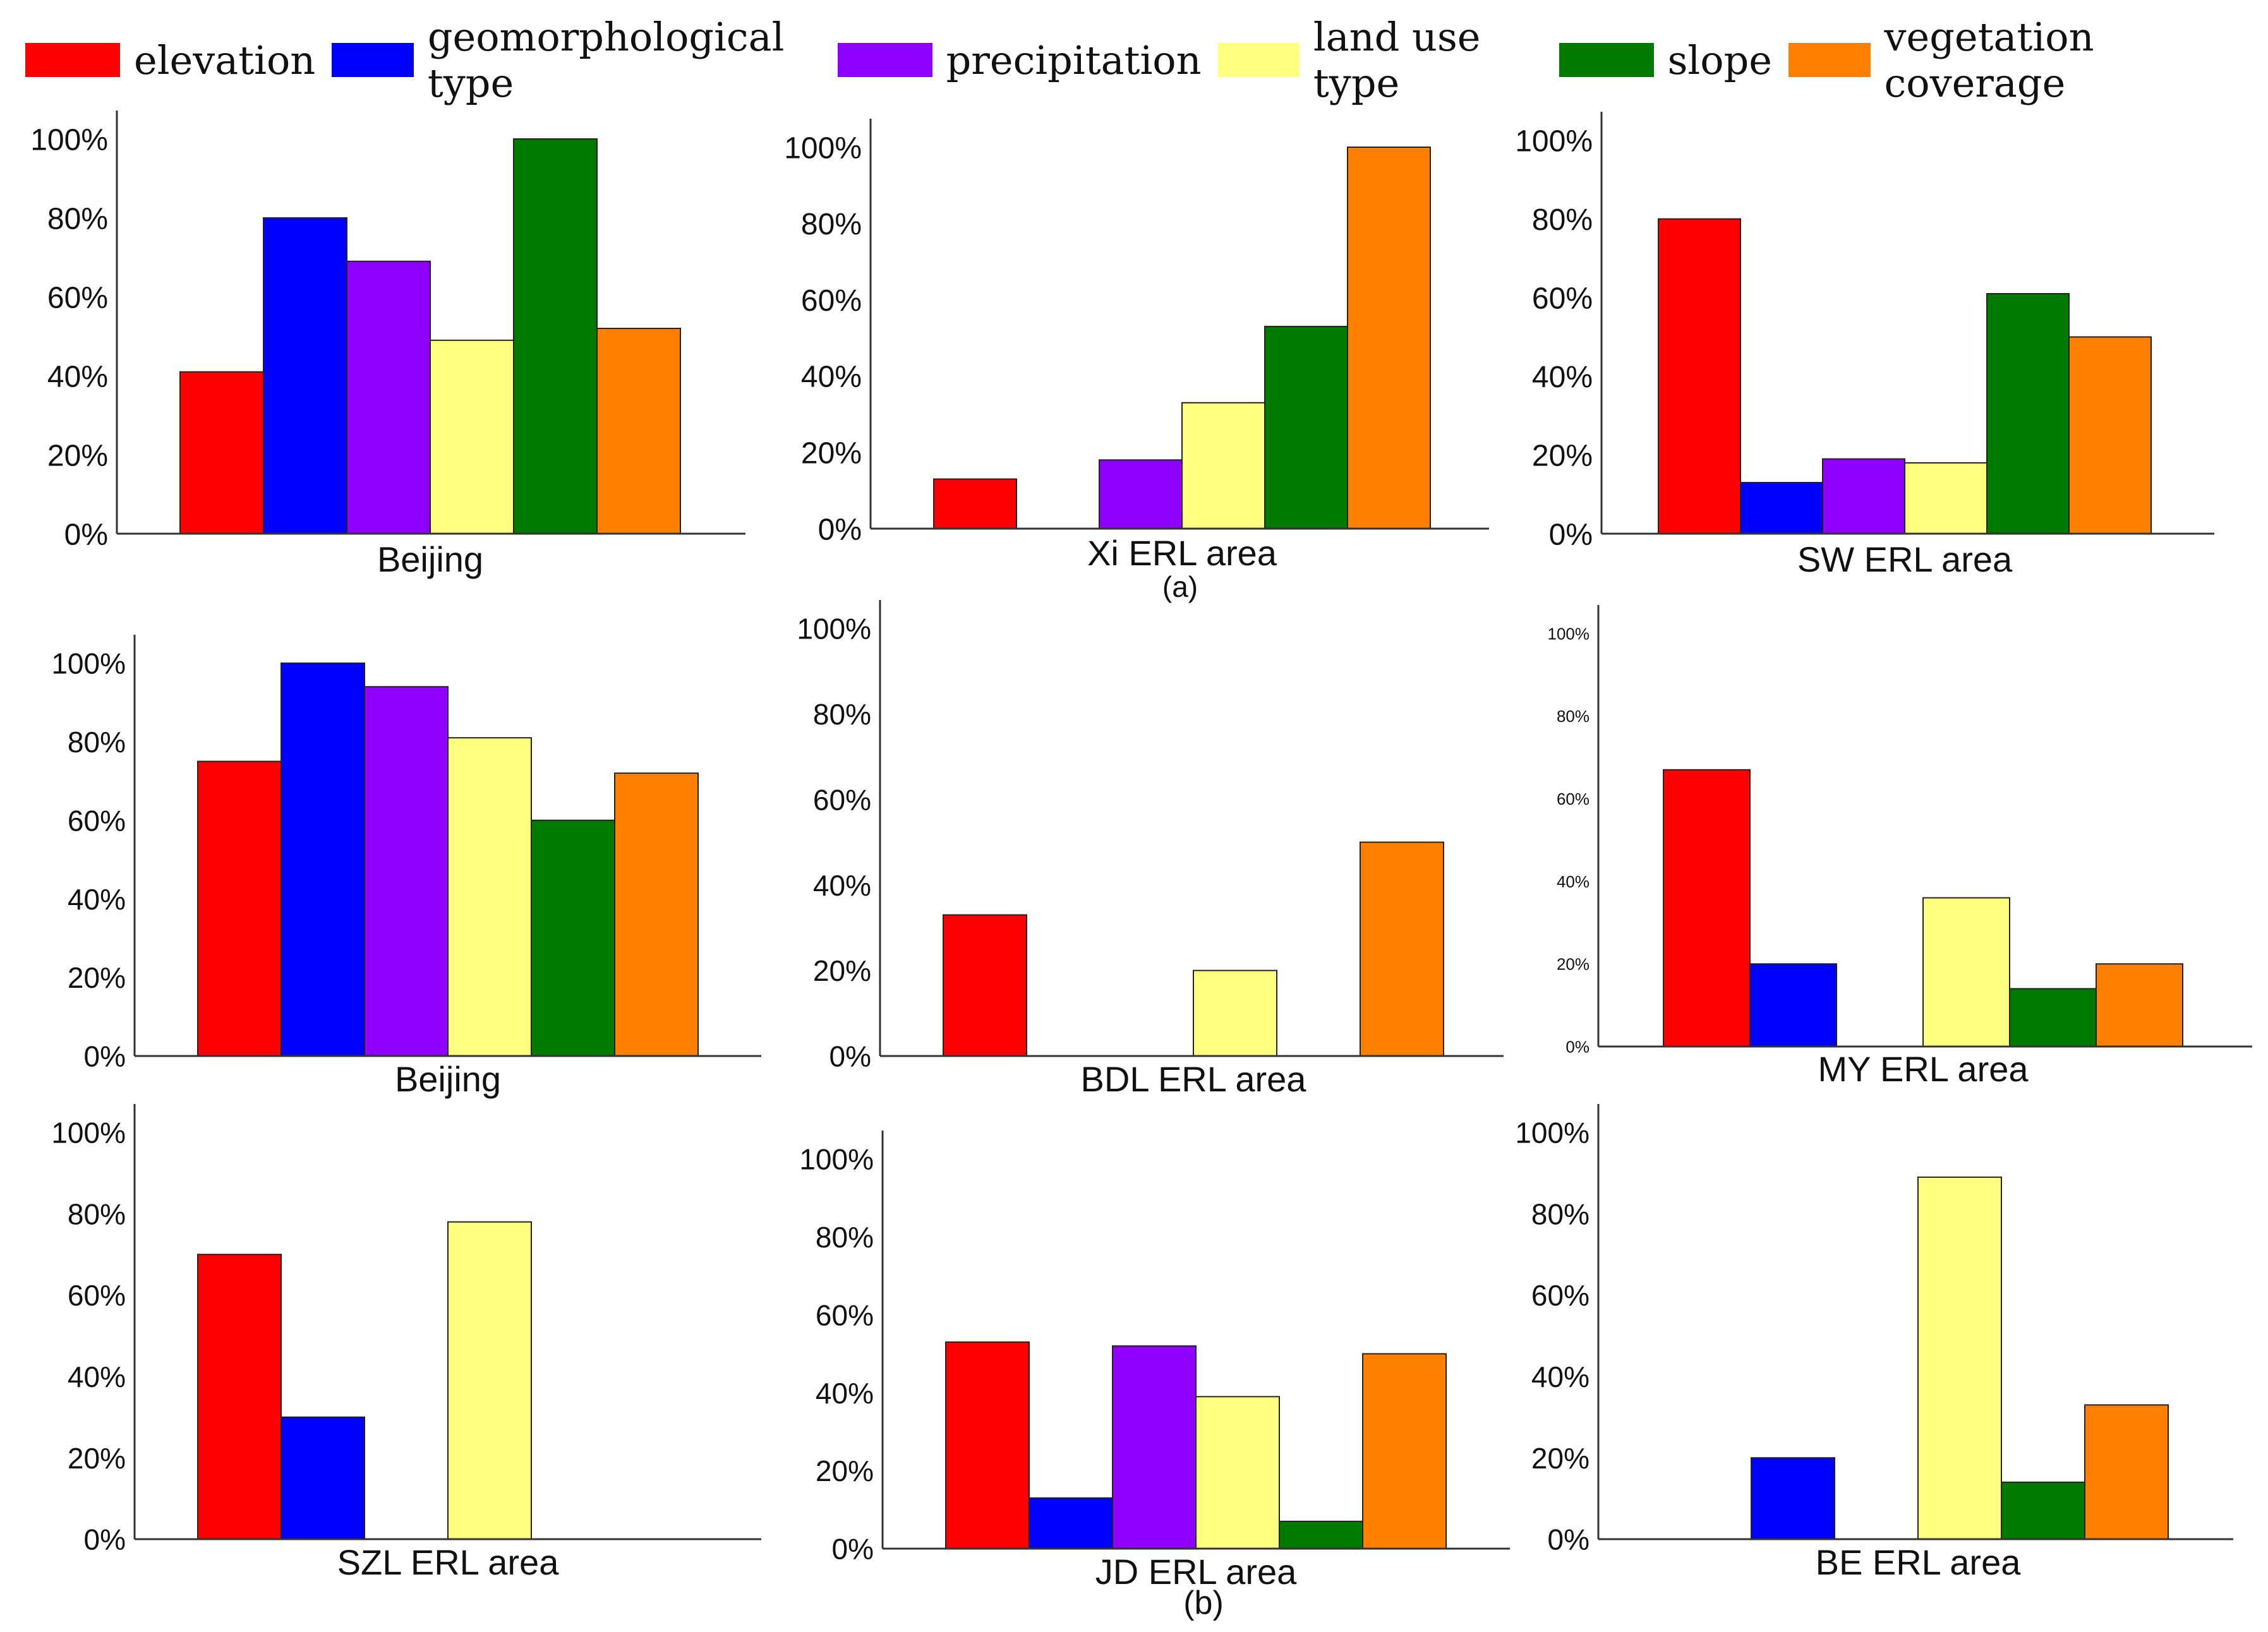 The height and width of the screenshot is (1632, 2268). Describe the element at coordinates (448, 1562) in the screenshot. I see `chart-title: SZL ERL area` at that location.